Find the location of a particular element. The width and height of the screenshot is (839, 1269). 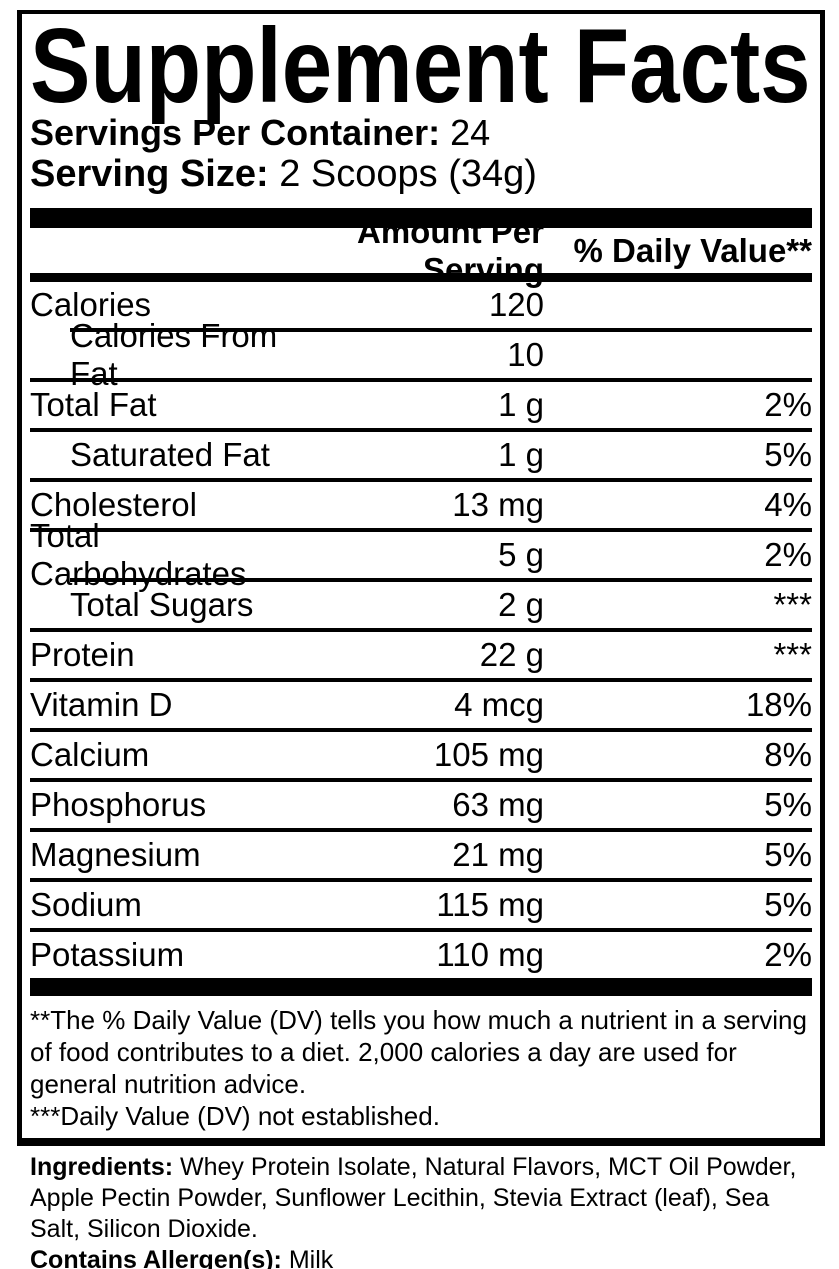

nutrient-amount: 10 is located at coordinates (525, 354).